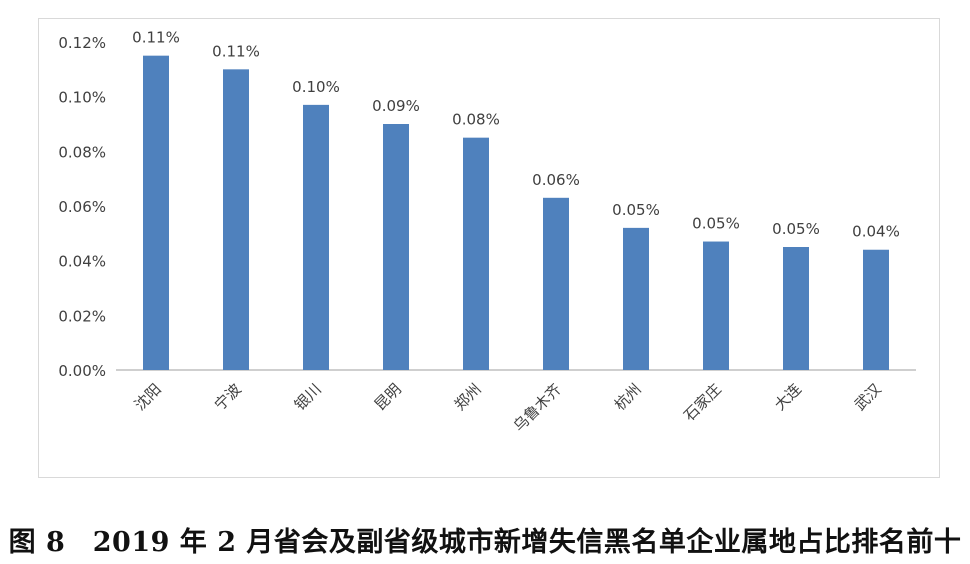 The height and width of the screenshot is (564, 970). What do you see at coordinates (396, 106) in the screenshot?
I see `data-label: 0.09%` at bounding box center [396, 106].